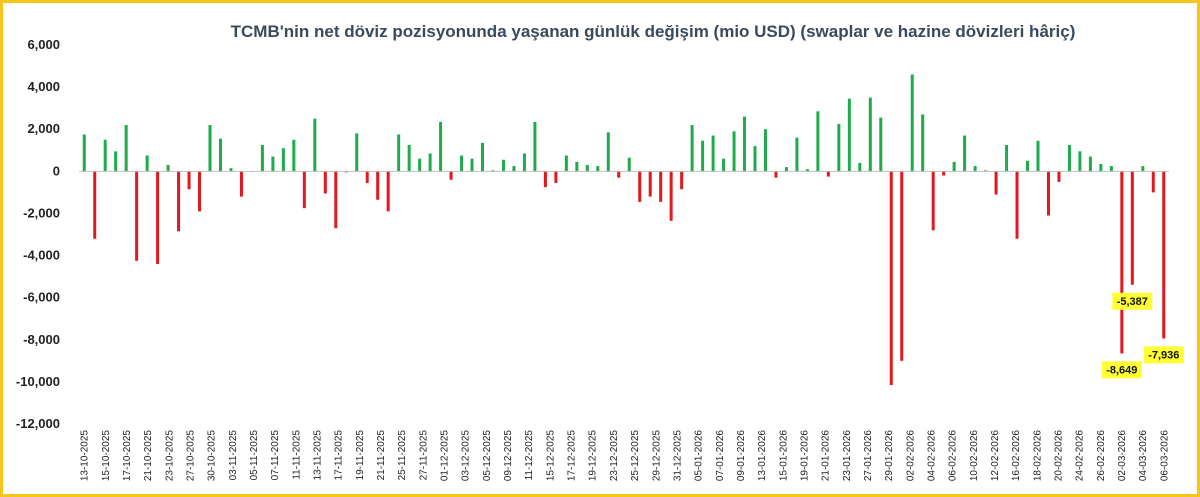 Image resolution: width=1200 pixels, height=497 pixels. I want to click on x-tick-label: 05-12-2025, so click(487, 456).